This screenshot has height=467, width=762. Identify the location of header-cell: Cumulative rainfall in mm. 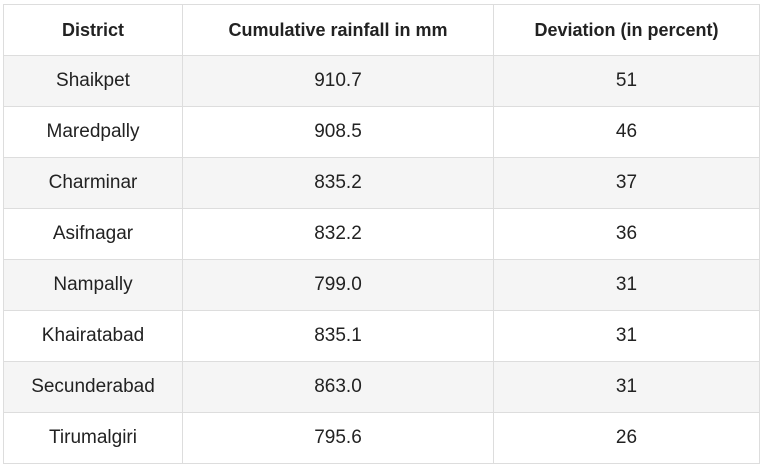
(338, 30).